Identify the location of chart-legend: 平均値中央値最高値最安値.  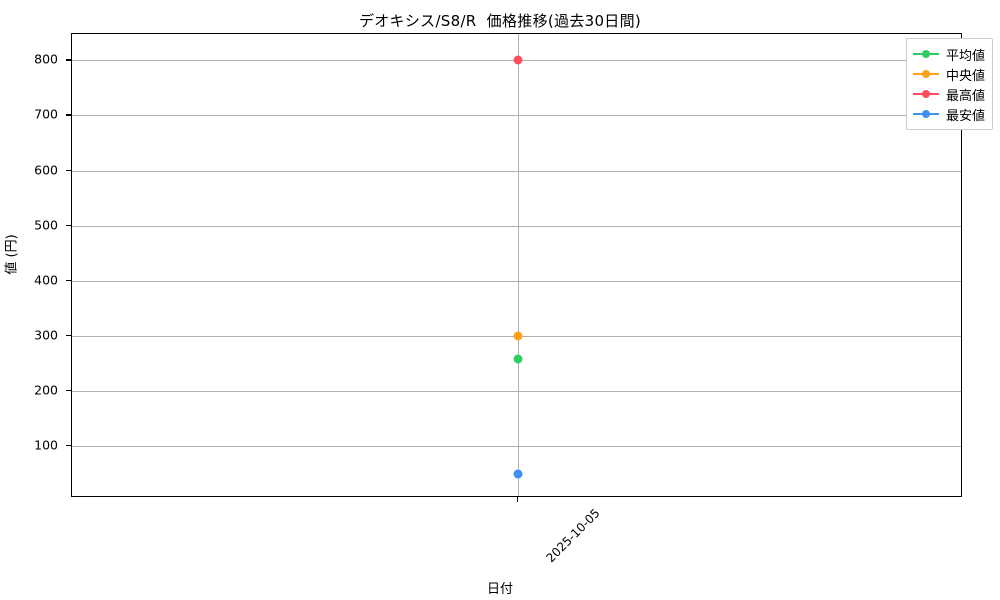
(949, 84).